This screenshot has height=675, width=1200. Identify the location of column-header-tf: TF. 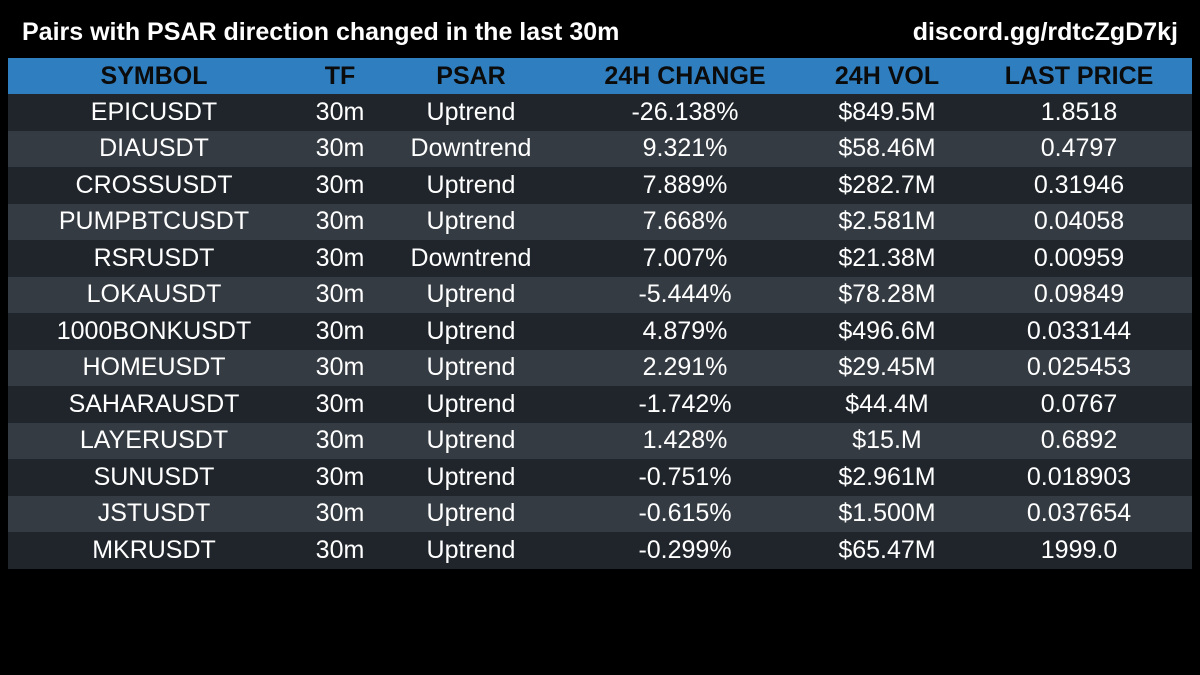
(340, 76).